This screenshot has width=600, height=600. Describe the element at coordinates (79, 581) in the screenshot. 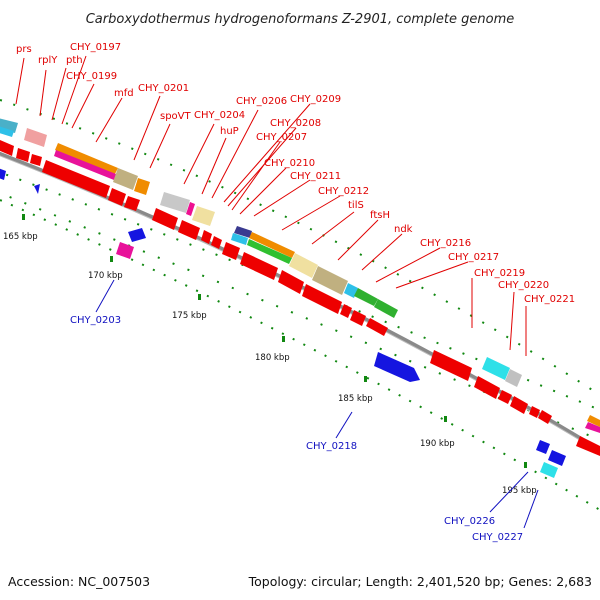

I see `accession-text: Accession: NC_007503` at that location.